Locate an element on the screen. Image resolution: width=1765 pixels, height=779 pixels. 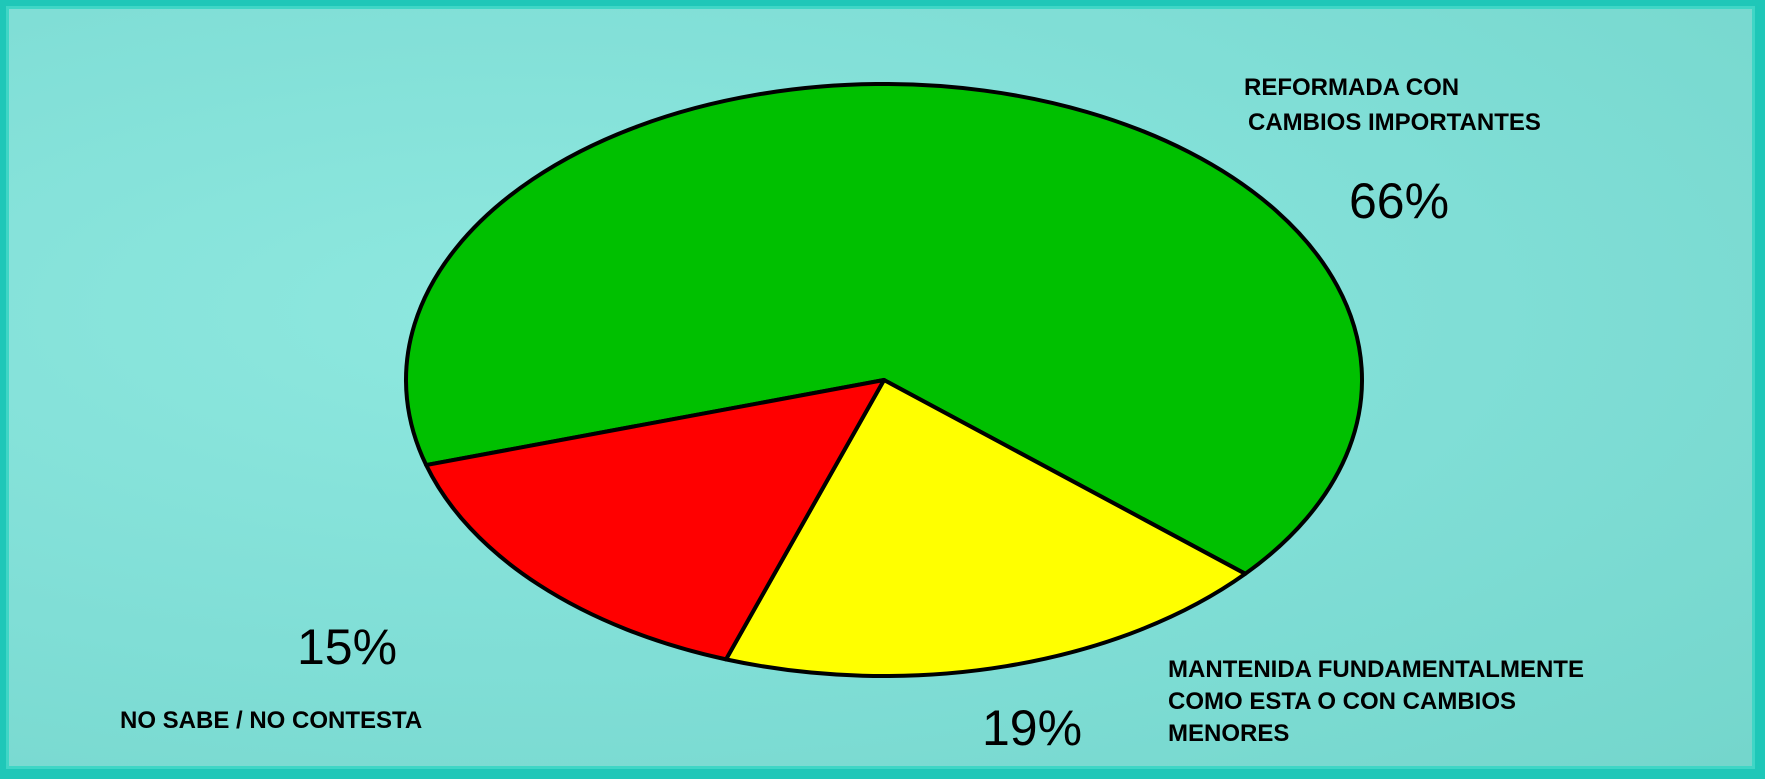
slice-label-no-sabe: NO SABE / NO CONTESTA is located at coordinates (271, 720).